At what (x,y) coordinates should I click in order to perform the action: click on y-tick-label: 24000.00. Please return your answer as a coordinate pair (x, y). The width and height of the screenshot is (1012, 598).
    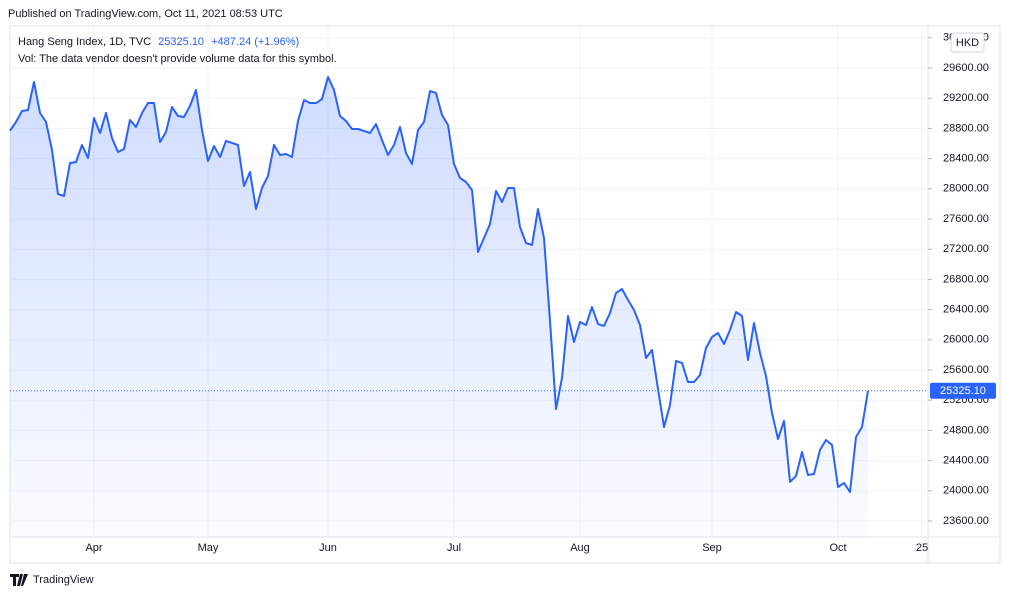
    Looking at the image, I should click on (966, 491).